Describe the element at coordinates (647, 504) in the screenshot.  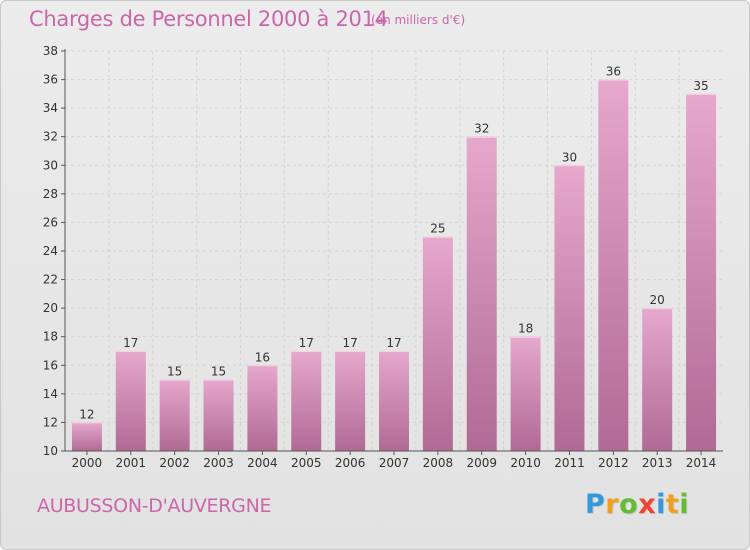
I see `logo-letter: x` at that location.